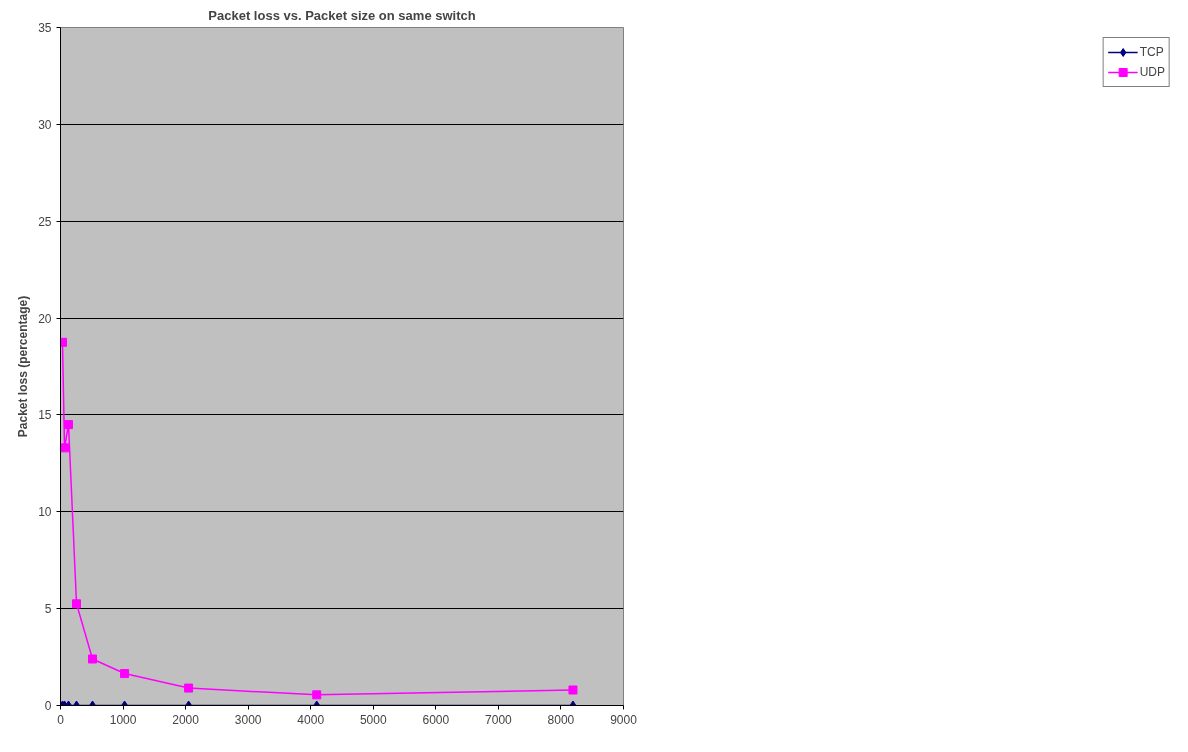 The width and height of the screenshot is (1188, 752). I want to click on x-tick-label: 0, so click(61, 719).